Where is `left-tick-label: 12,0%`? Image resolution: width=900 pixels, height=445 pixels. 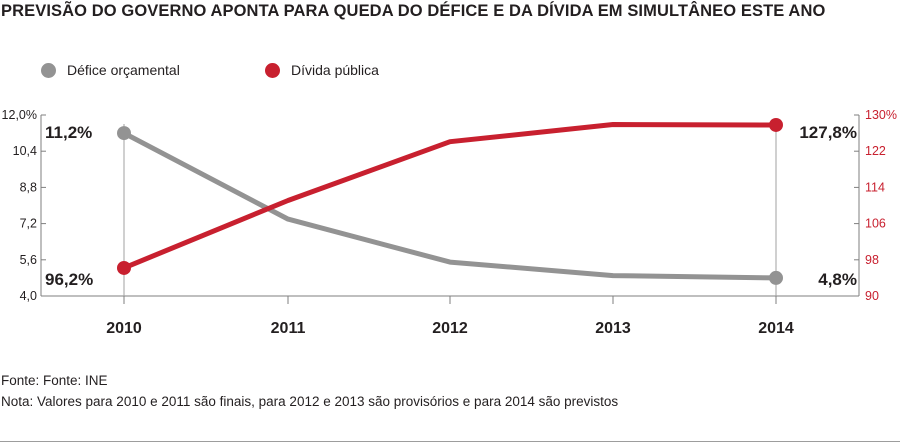
left-tick-label: 12,0% is located at coordinates (19, 115).